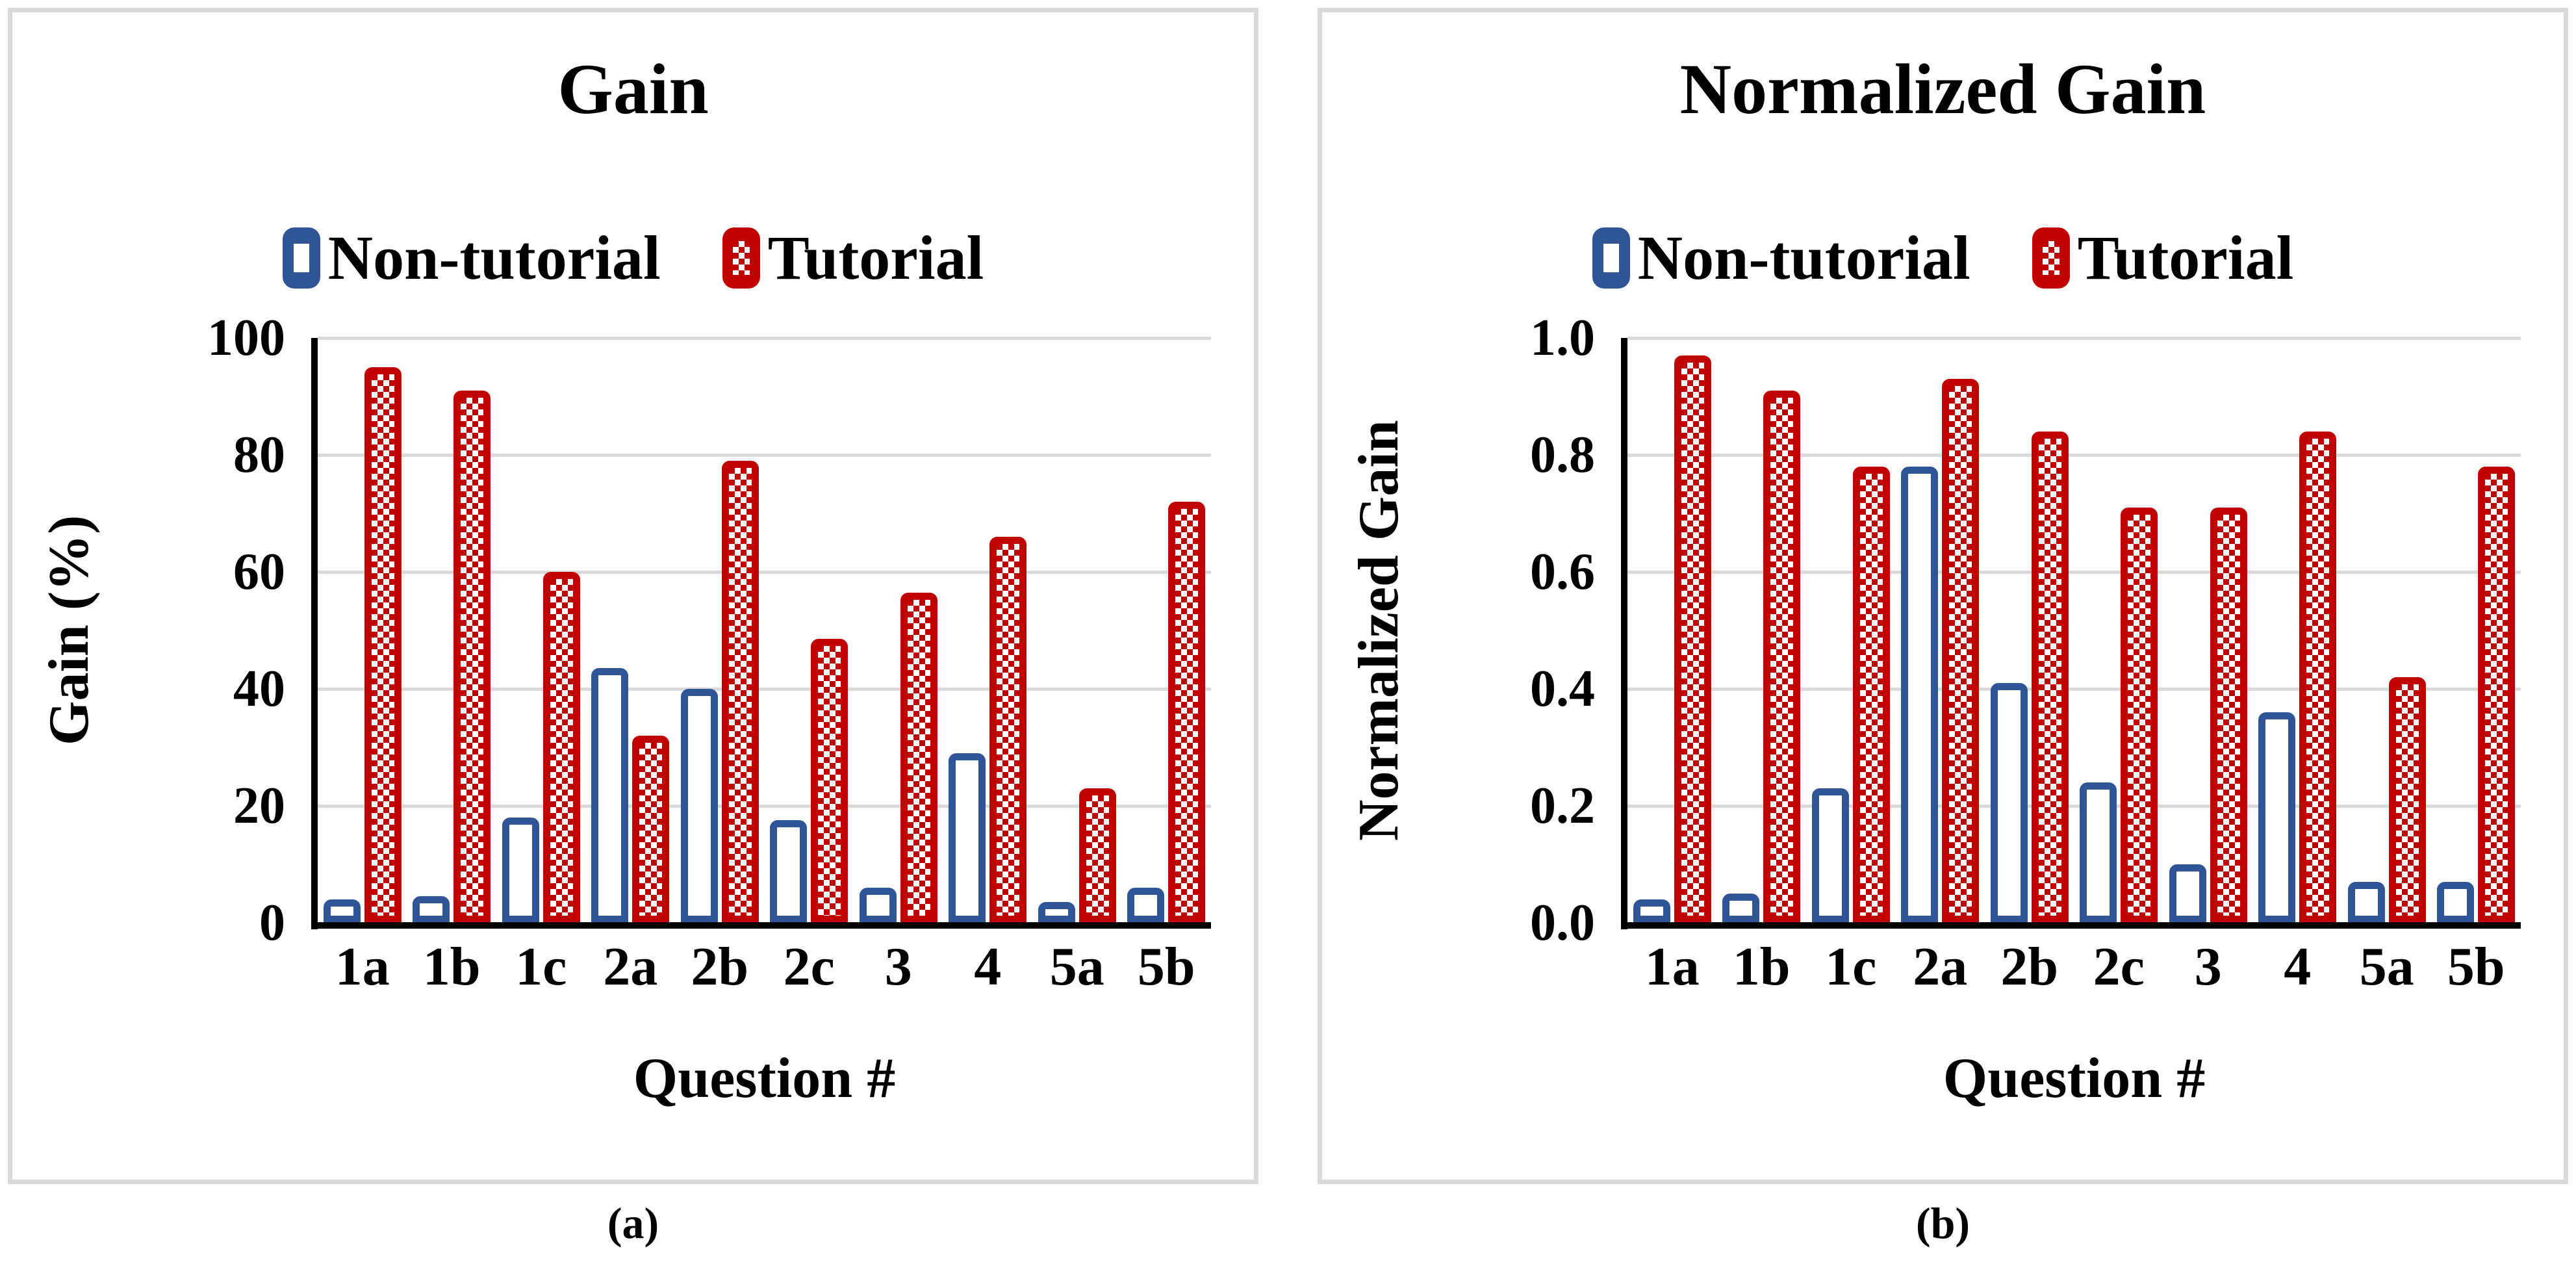 This screenshot has width=2576, height=1277. What do you see at coordinates (1562, 805) in the screenshot?
I see `y-tick-label: 0.2` at bounding box center [1562, 805].